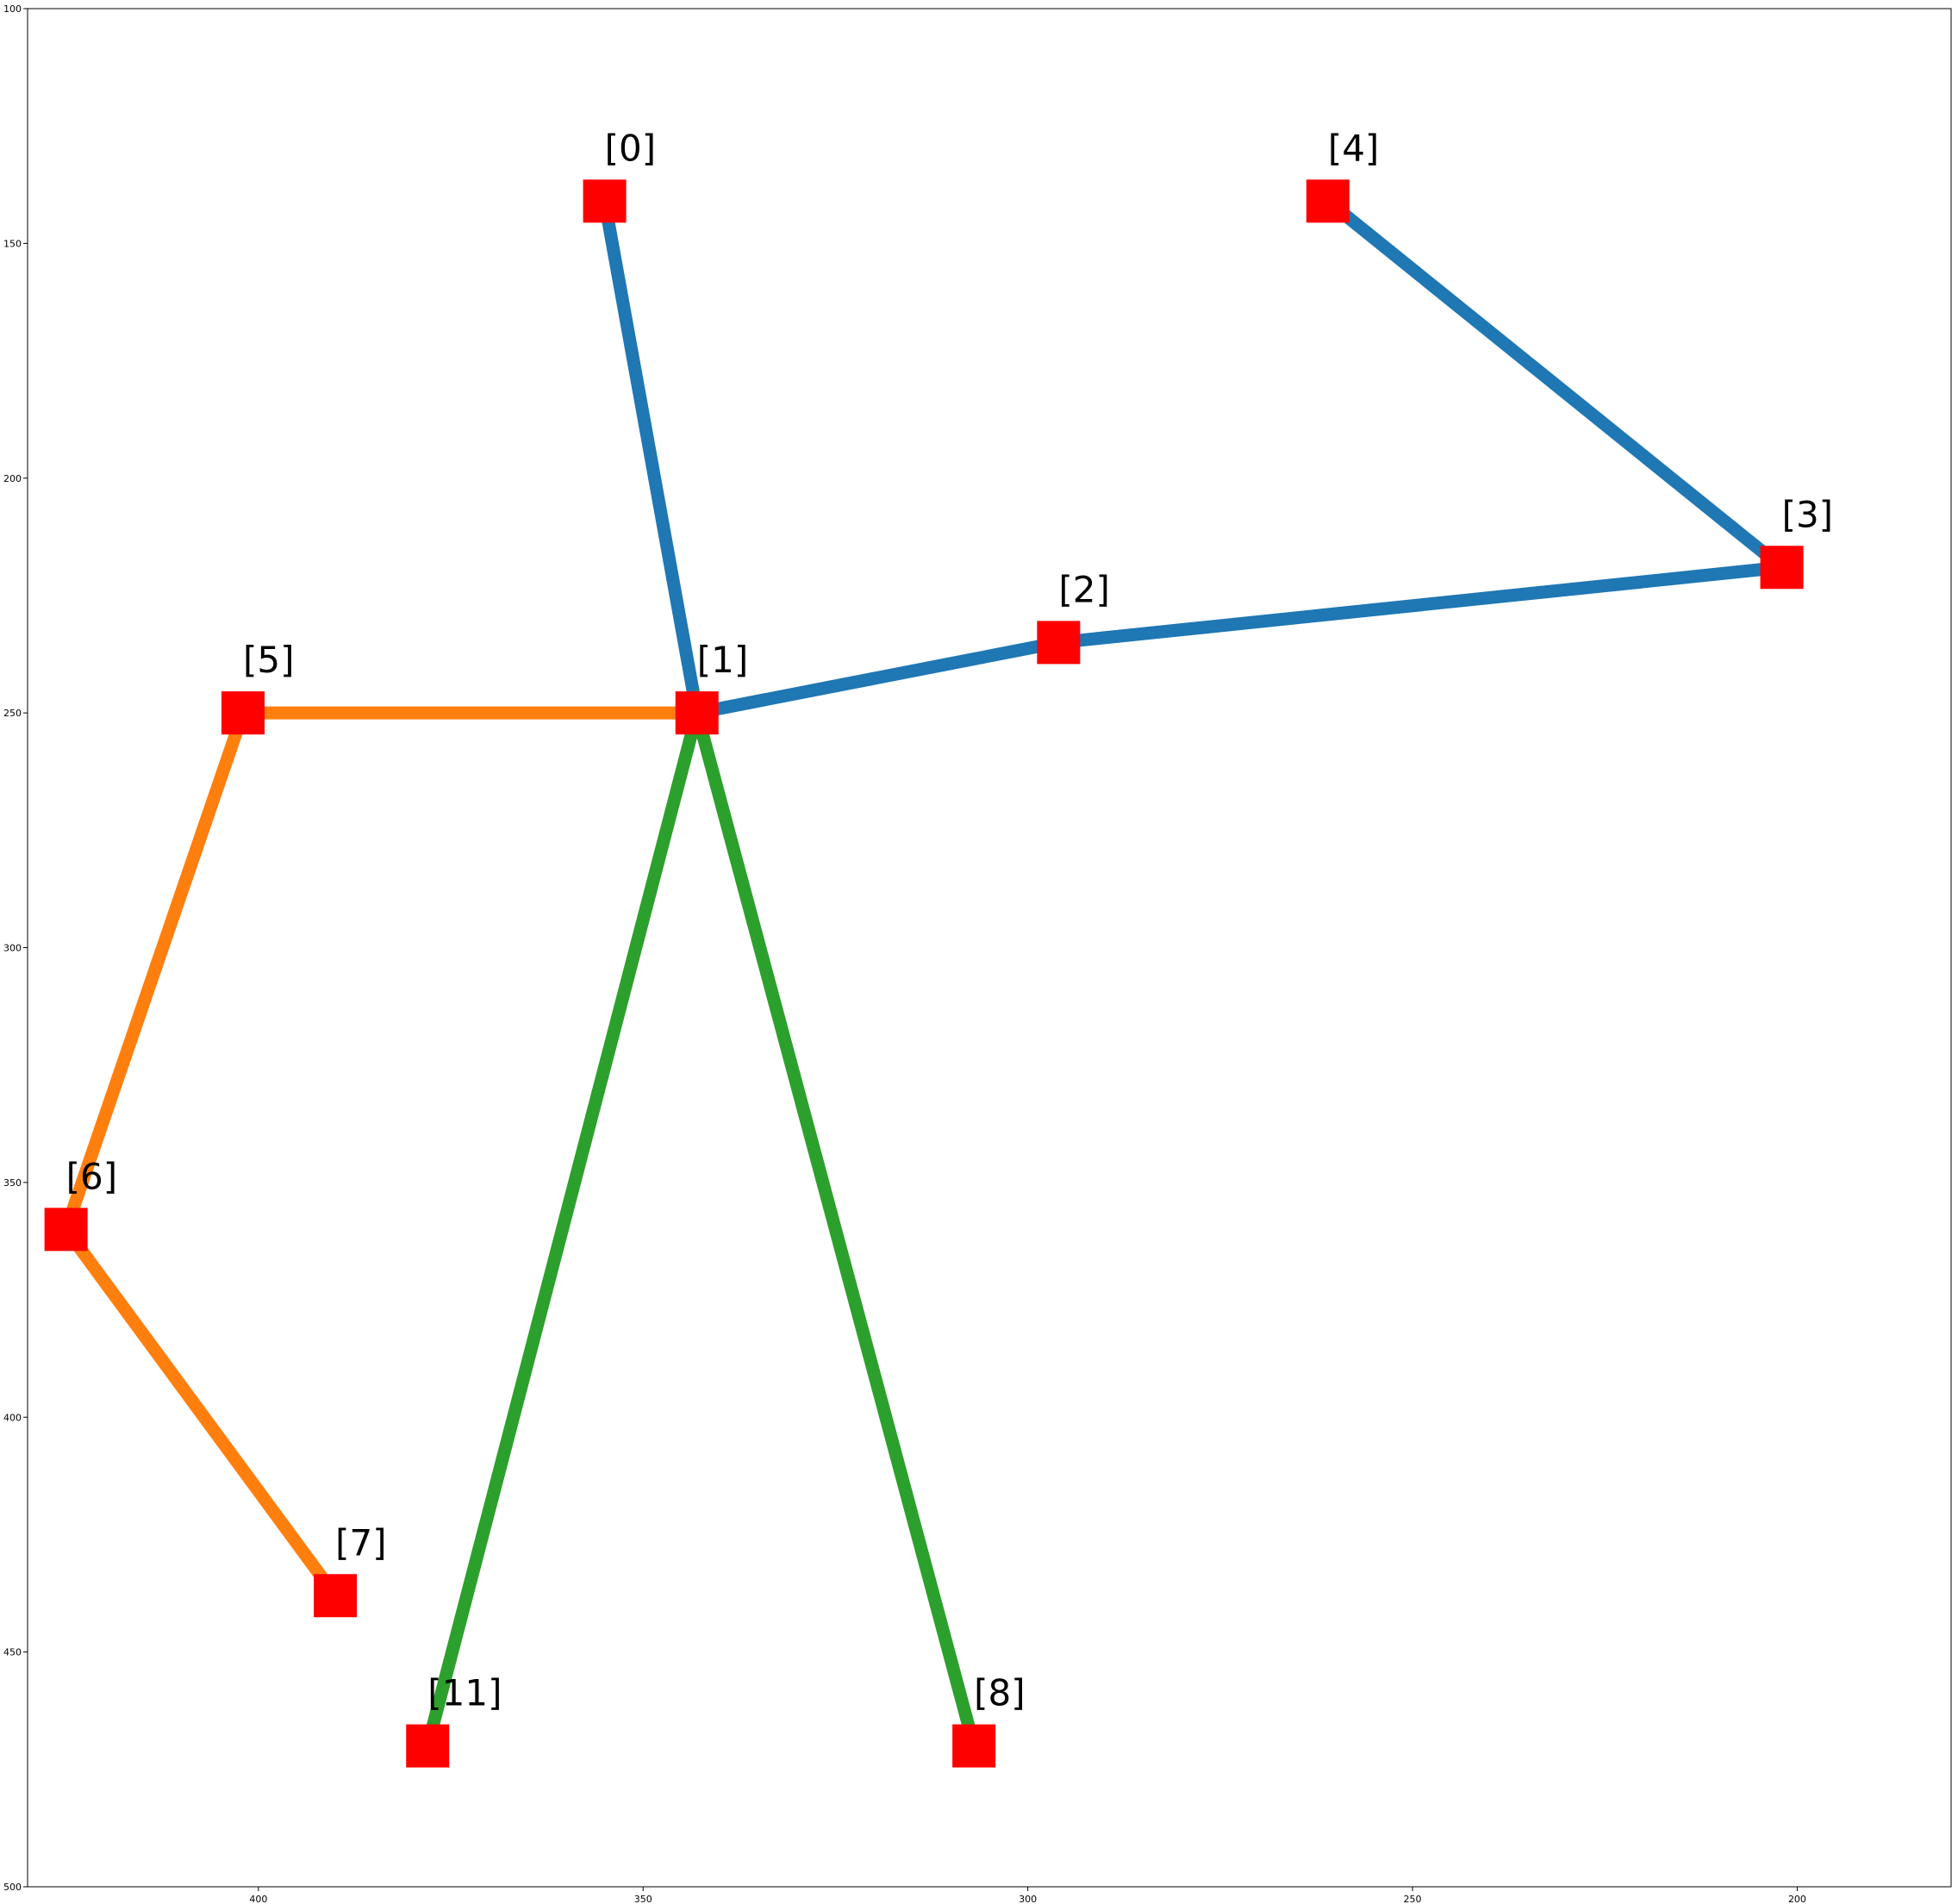 The height and width of the screenshot is (1904, 1958). What do you see at coordinates (12, 1183) in the screenshot?
I see `y-tick-label-350: 350` at bounding box center [12, 1183].